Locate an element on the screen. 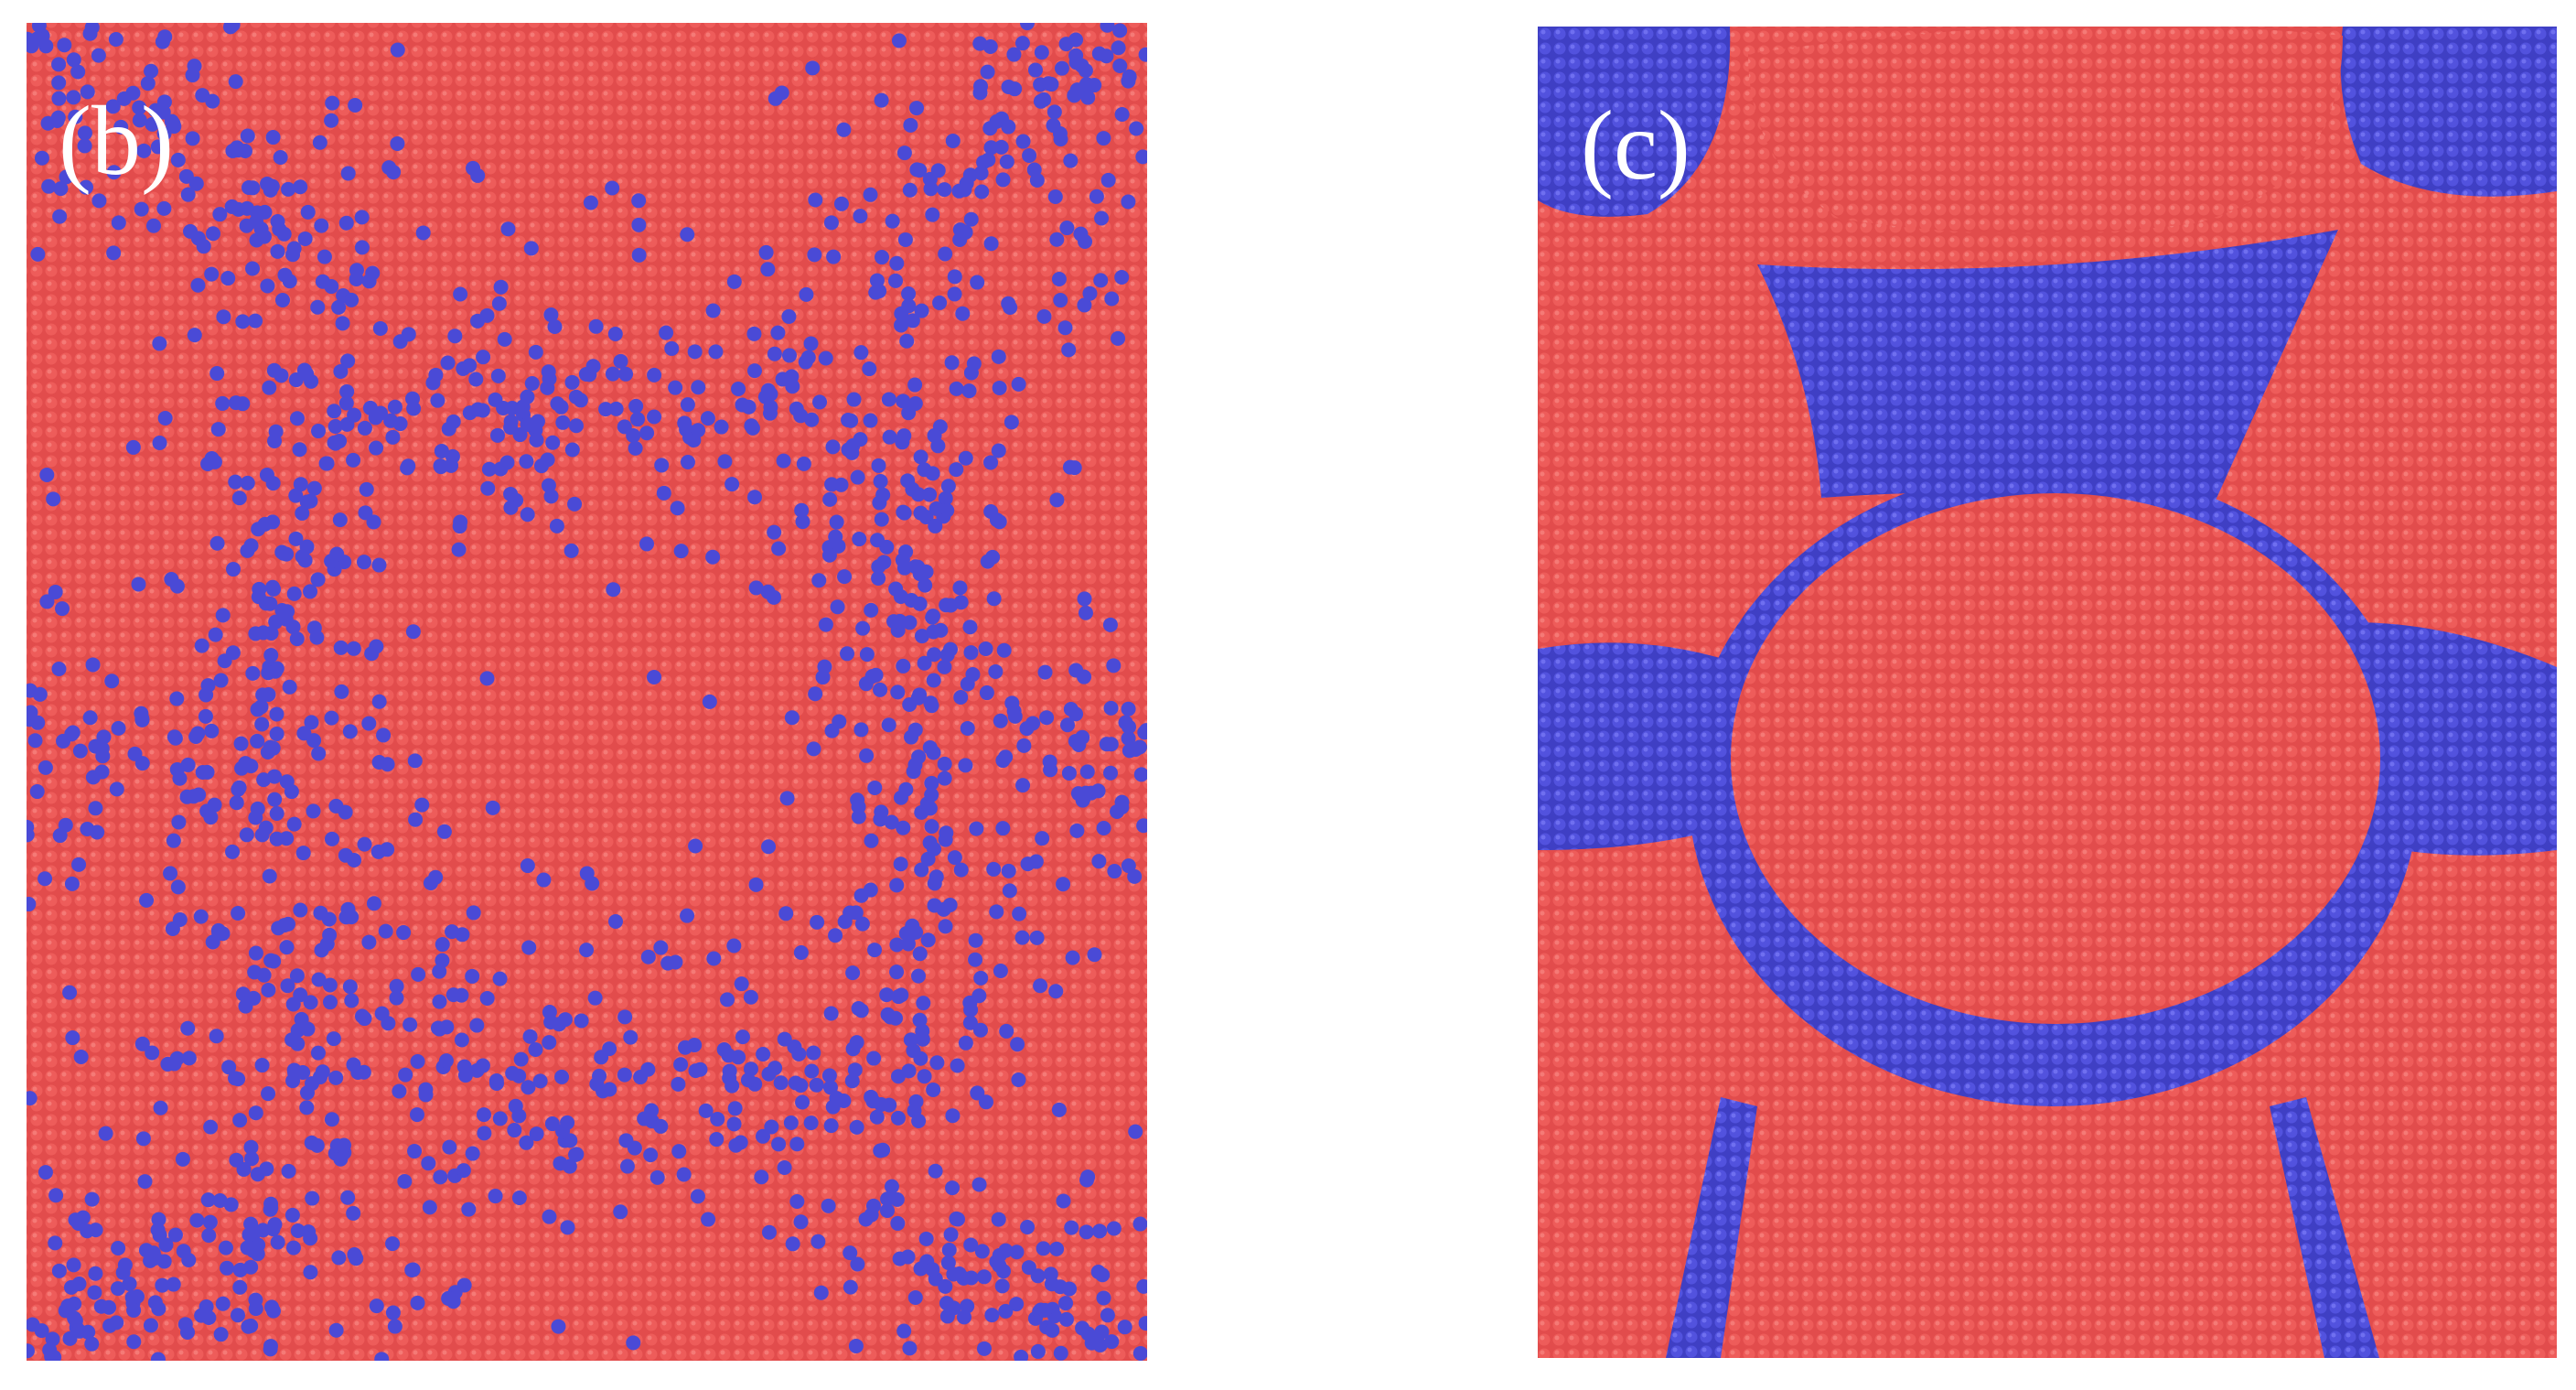 The width and height of the screenshot is (2576, 1390). blue-region is located at coordinates (1634, 122).